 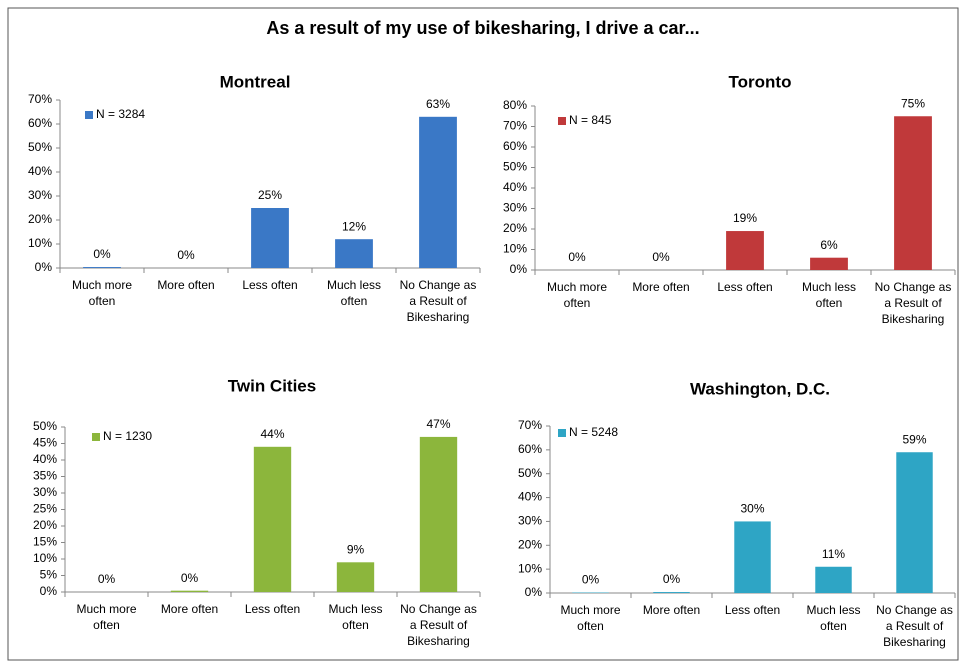 What do you see at coordinates (593, 432) in the screenshot?
I see `legend-label: N = 5248` at bounding box center [593, 432].